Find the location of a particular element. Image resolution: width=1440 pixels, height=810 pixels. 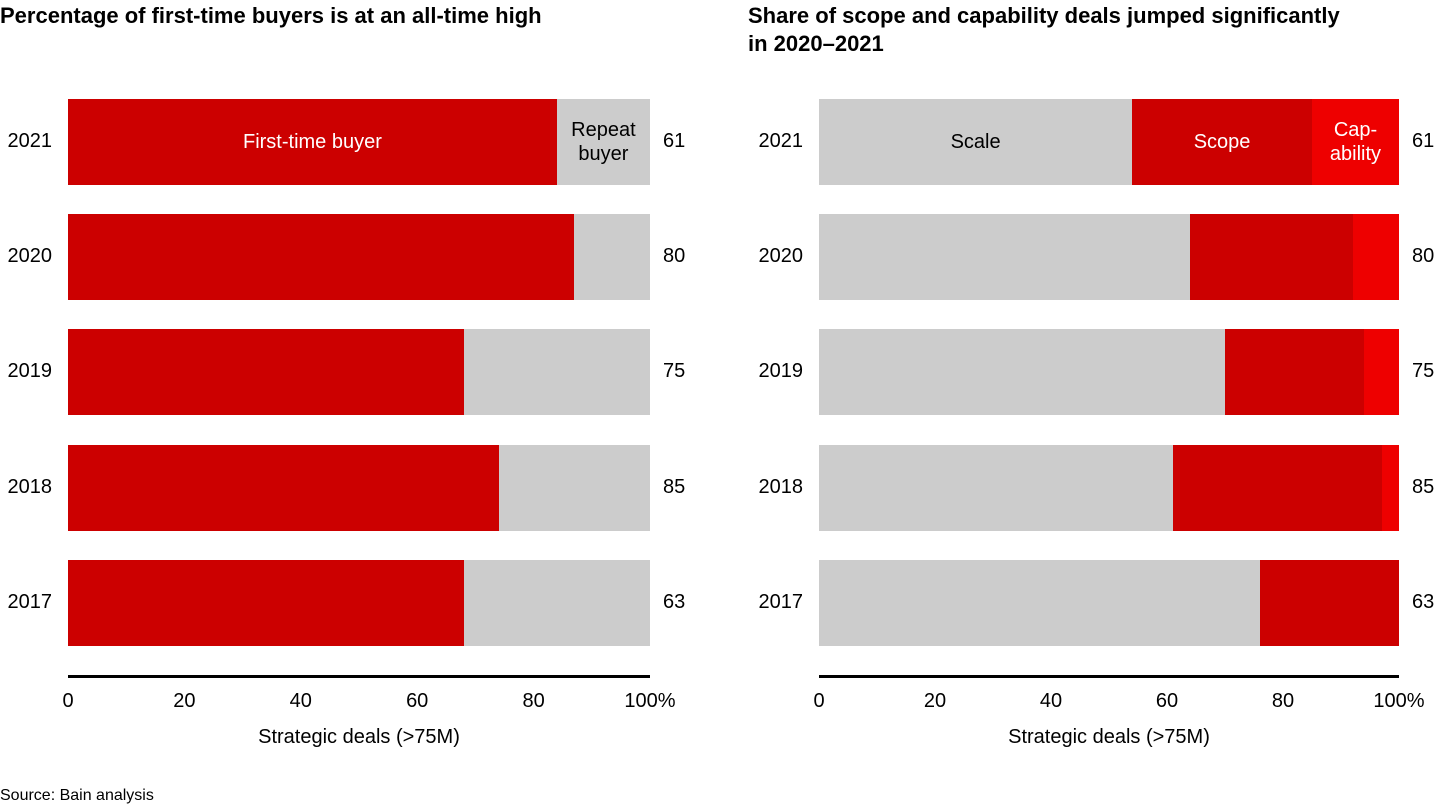

segment-label: First-time buyer is located at coordinates (312, 142).